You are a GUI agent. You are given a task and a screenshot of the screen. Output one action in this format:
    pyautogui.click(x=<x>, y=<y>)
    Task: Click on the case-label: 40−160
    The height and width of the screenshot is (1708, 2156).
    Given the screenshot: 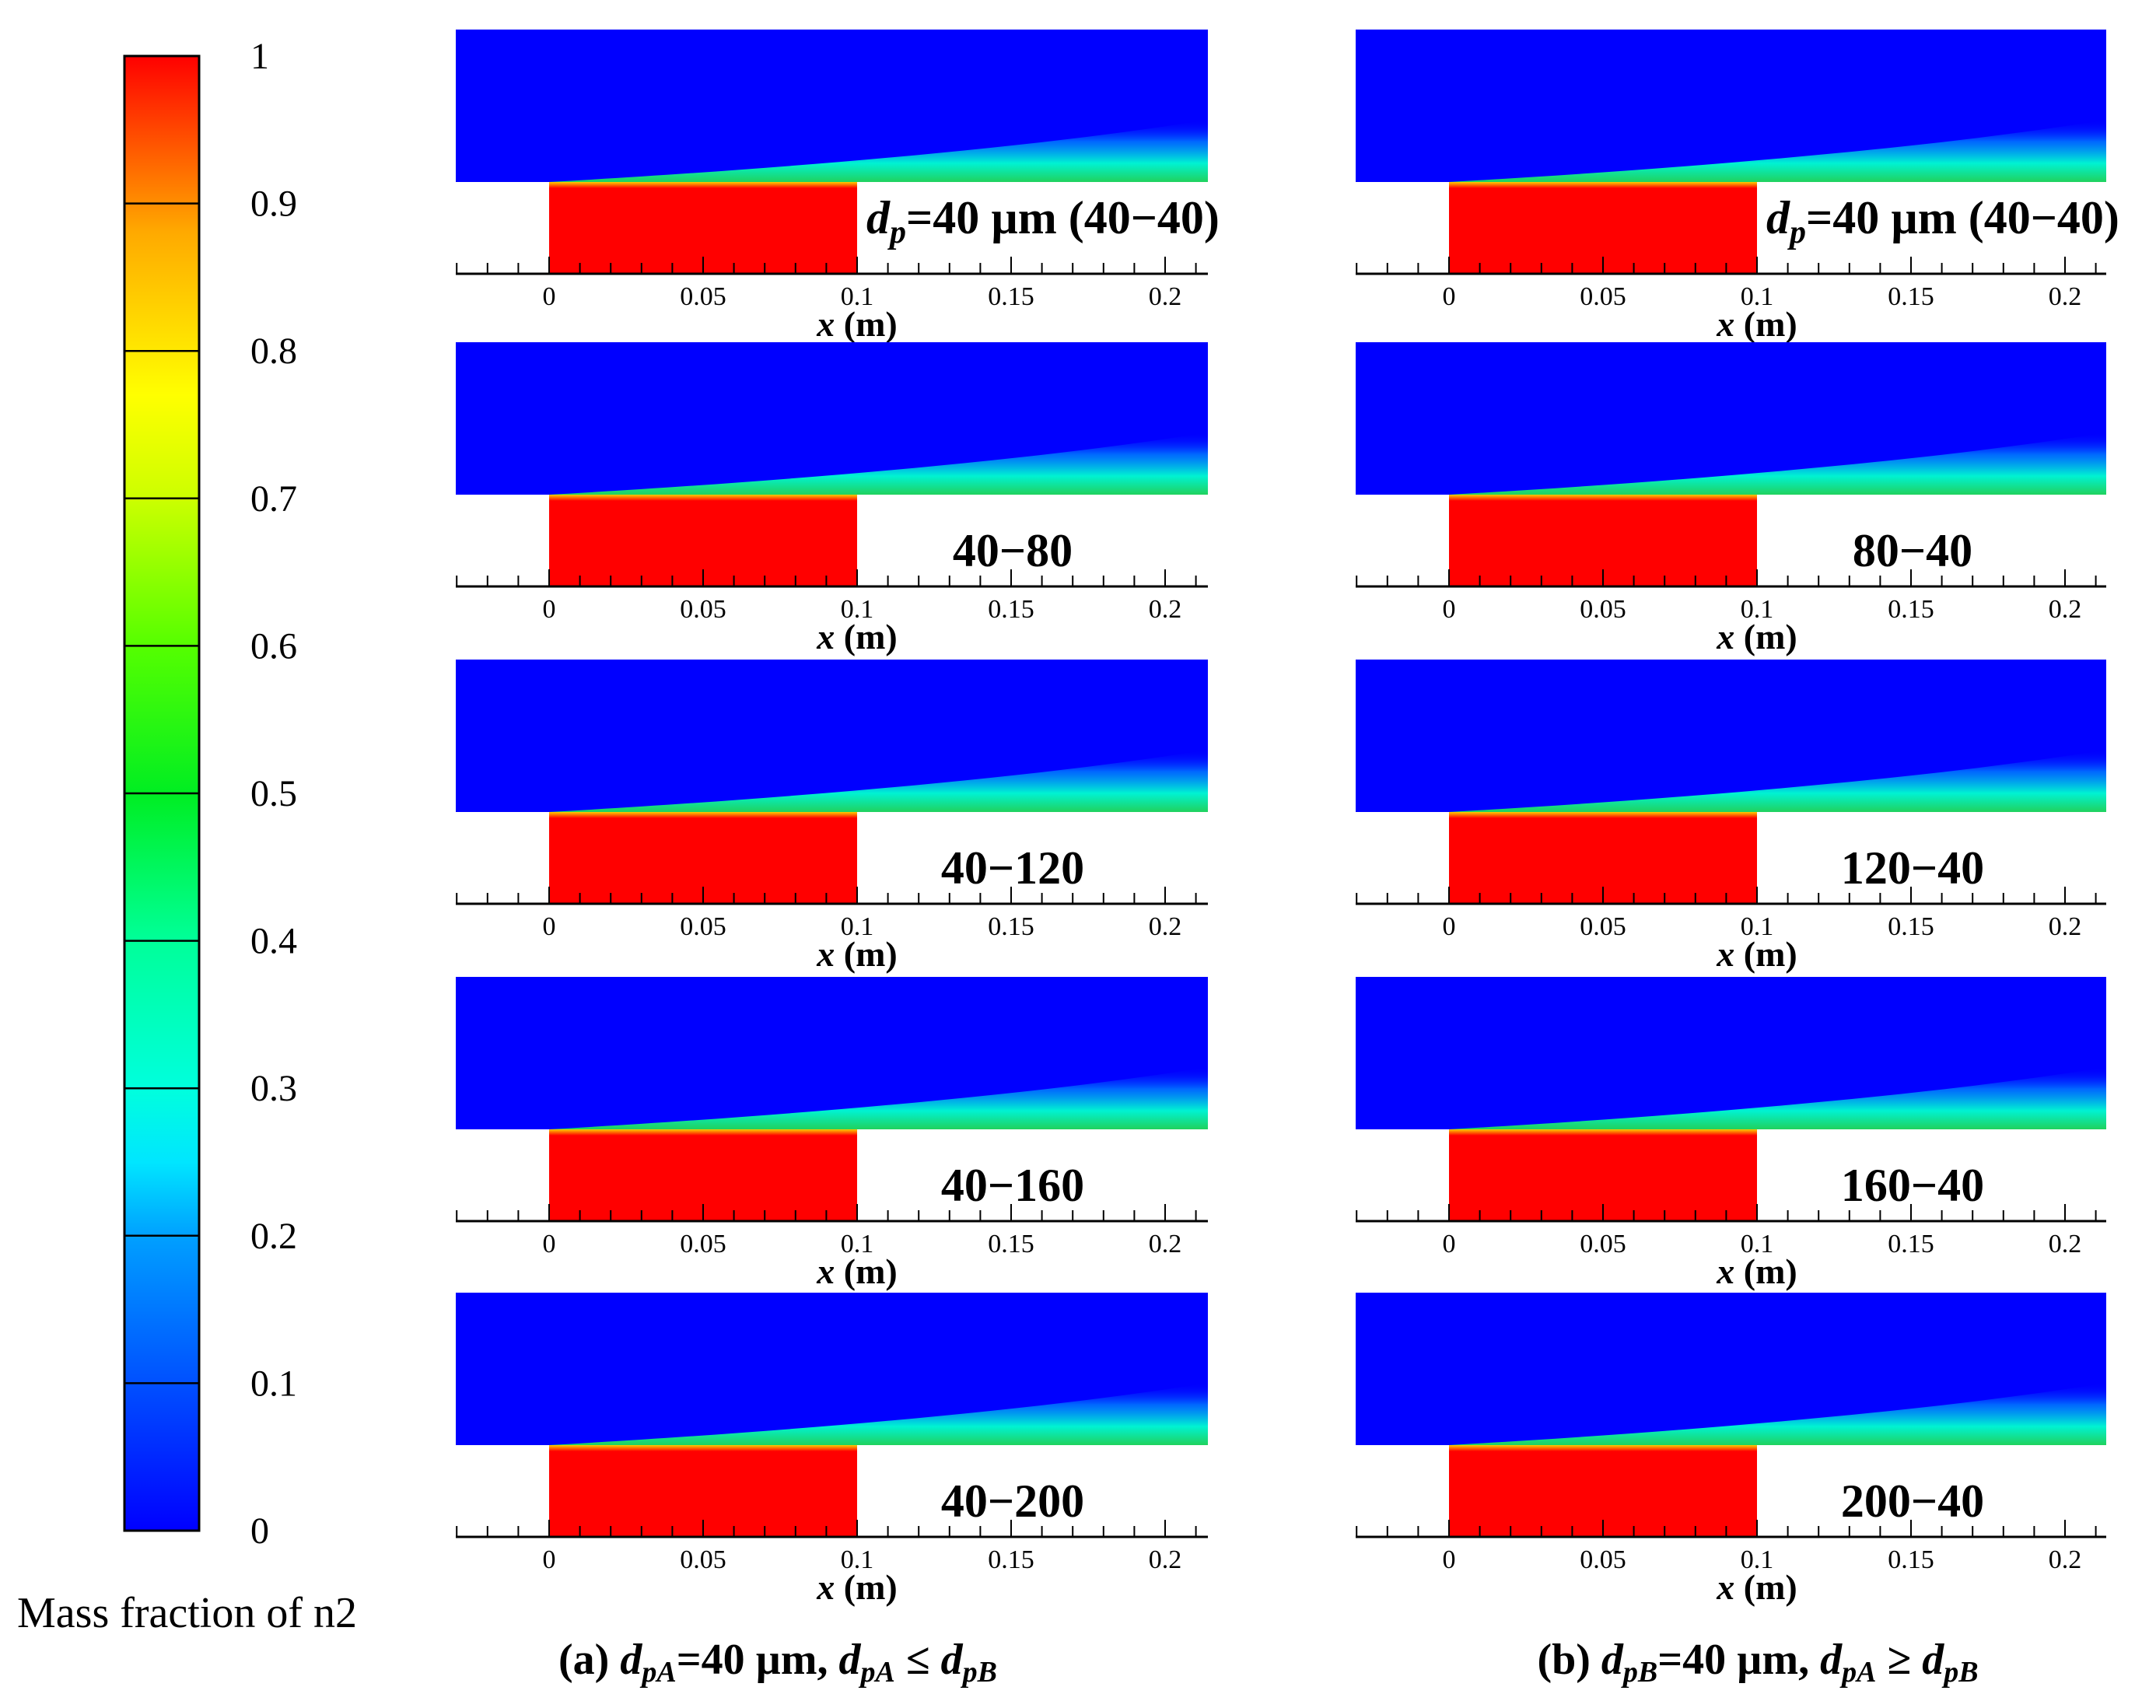 What is the action you would take?
    pyautogui.click(x=1013, y=1185)
    